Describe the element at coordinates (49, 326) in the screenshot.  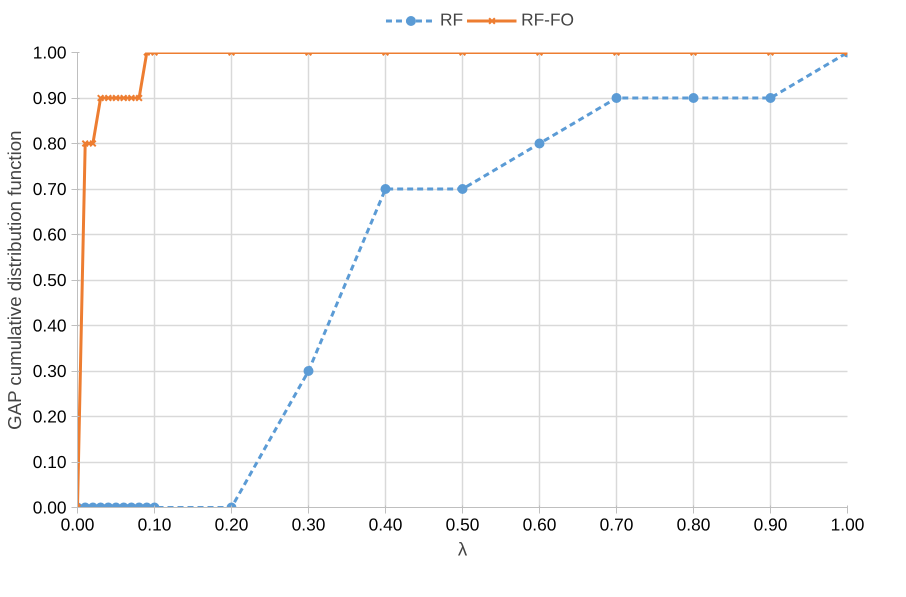
I see `y-tick-label: 0.40` at that location.